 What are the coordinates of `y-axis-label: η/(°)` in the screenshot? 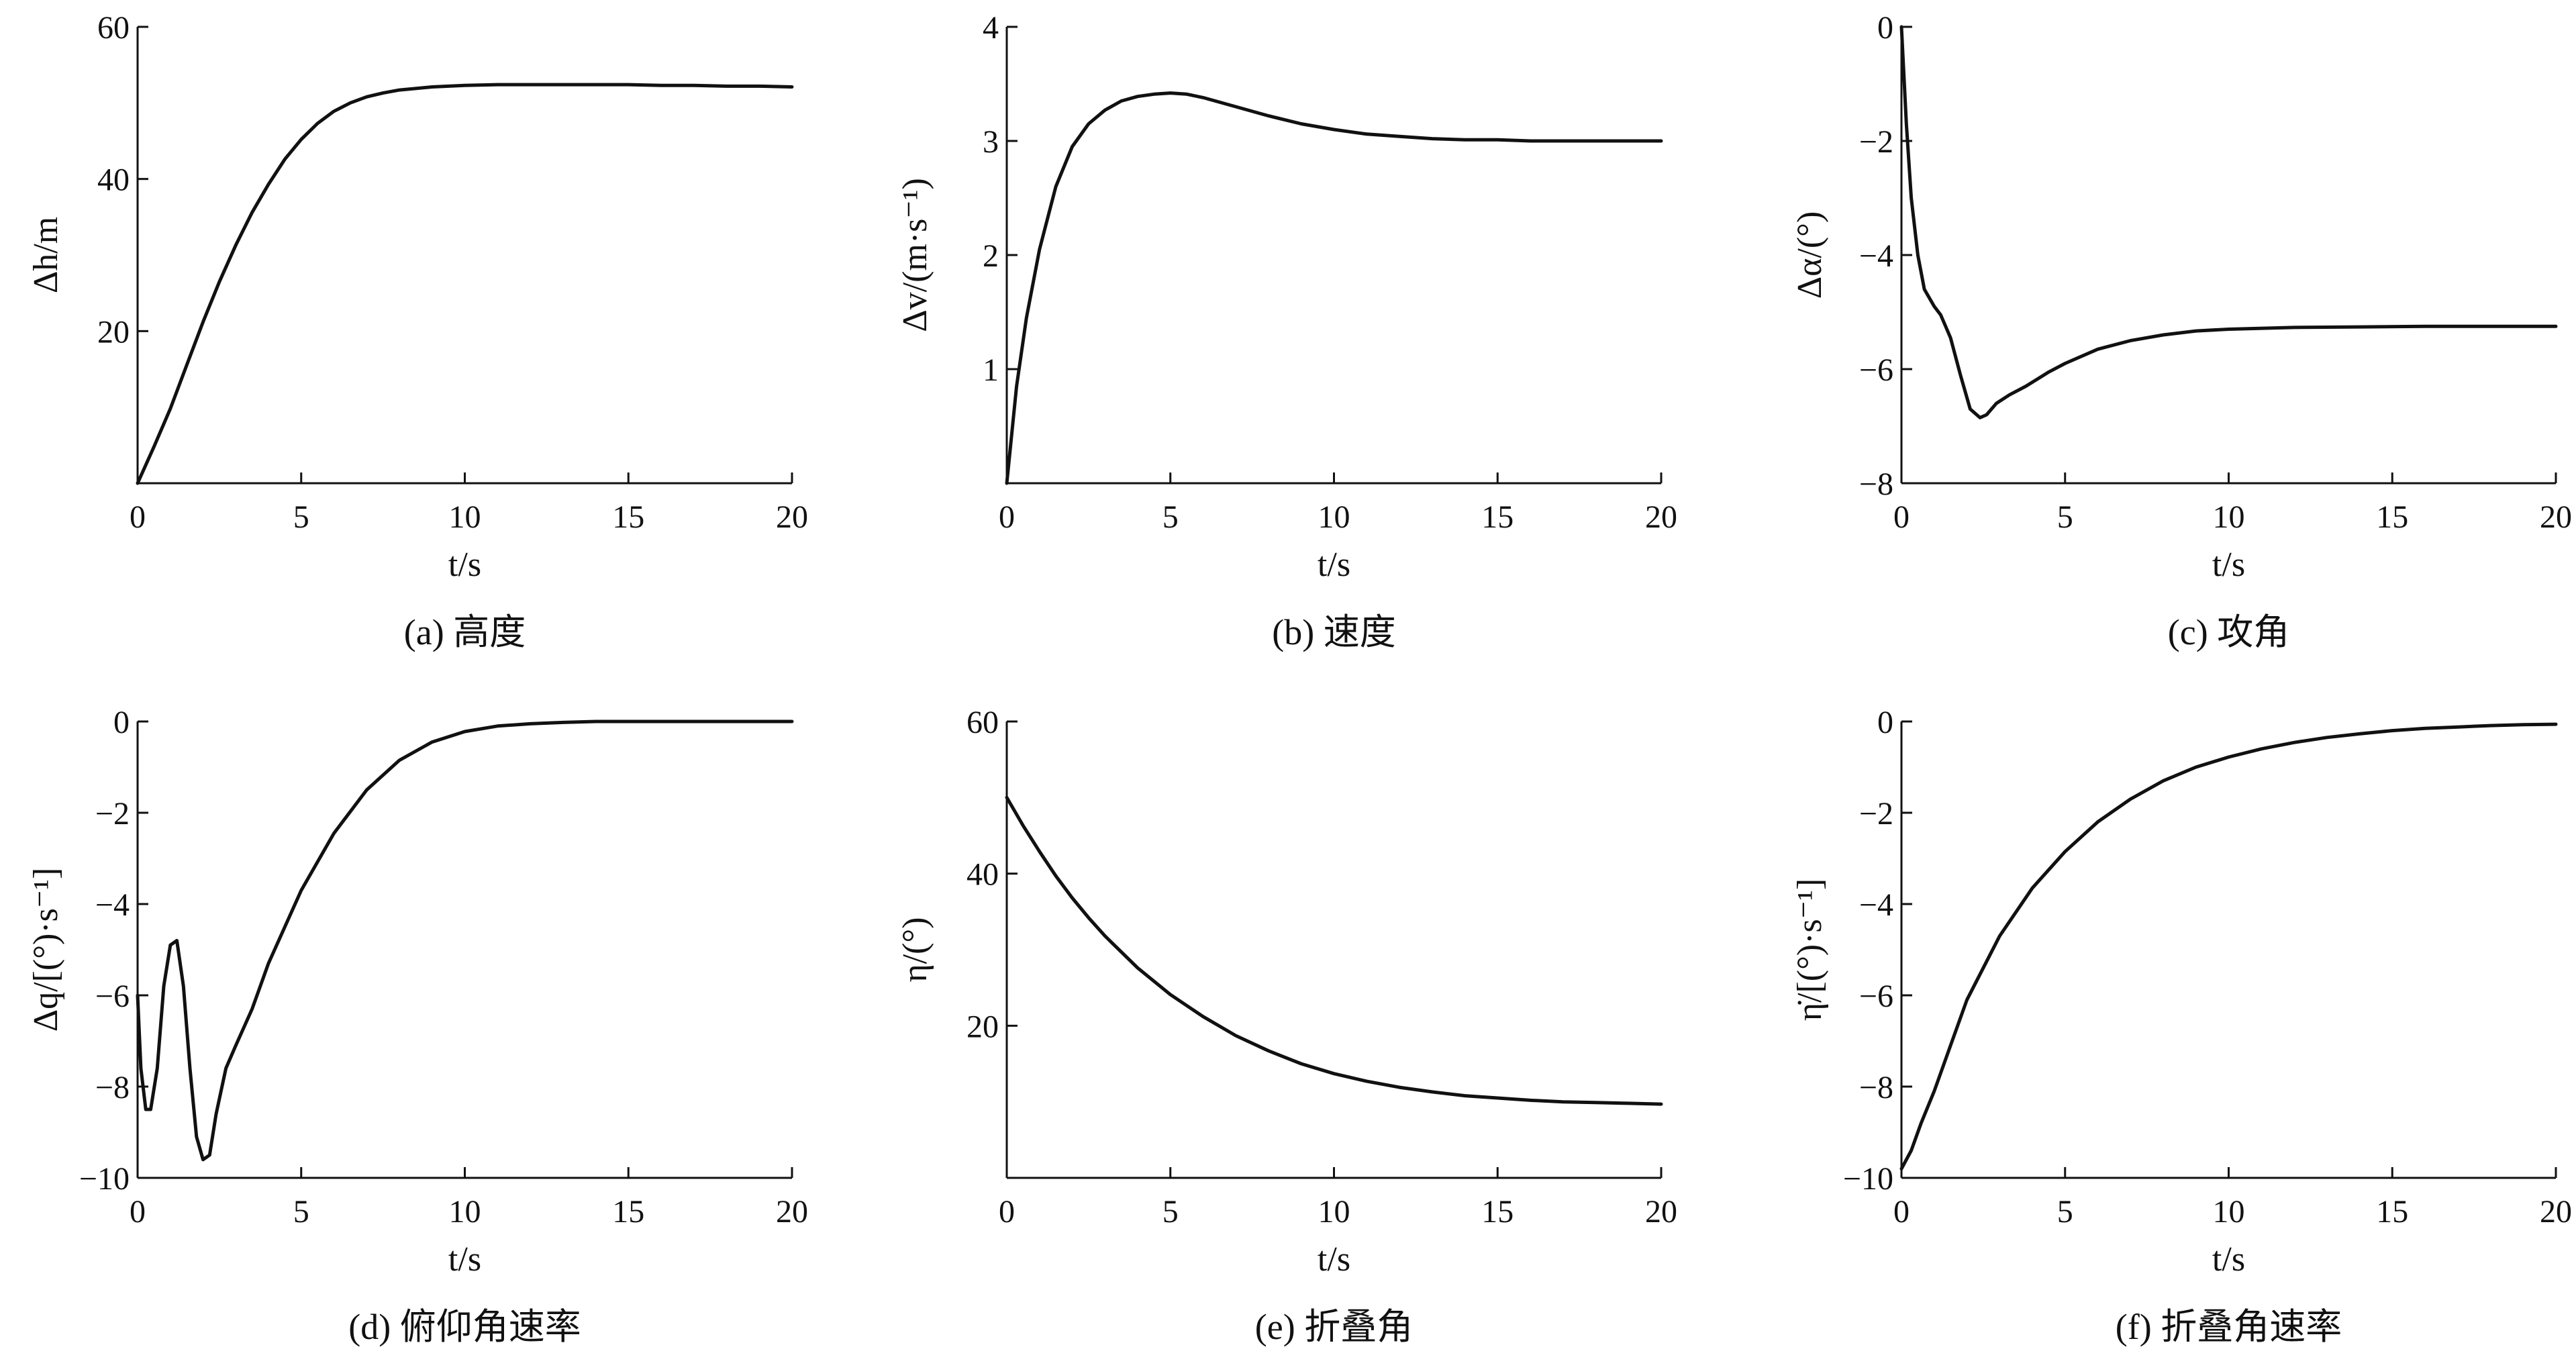 It's located at (915, 949).